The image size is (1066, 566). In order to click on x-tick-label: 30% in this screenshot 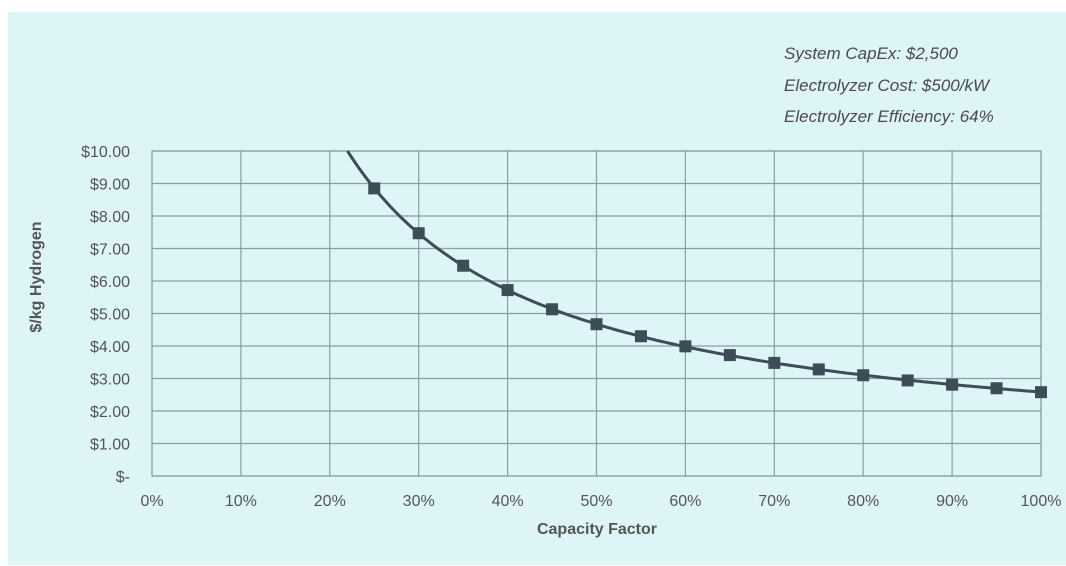, I will do `click(419, 501)`.